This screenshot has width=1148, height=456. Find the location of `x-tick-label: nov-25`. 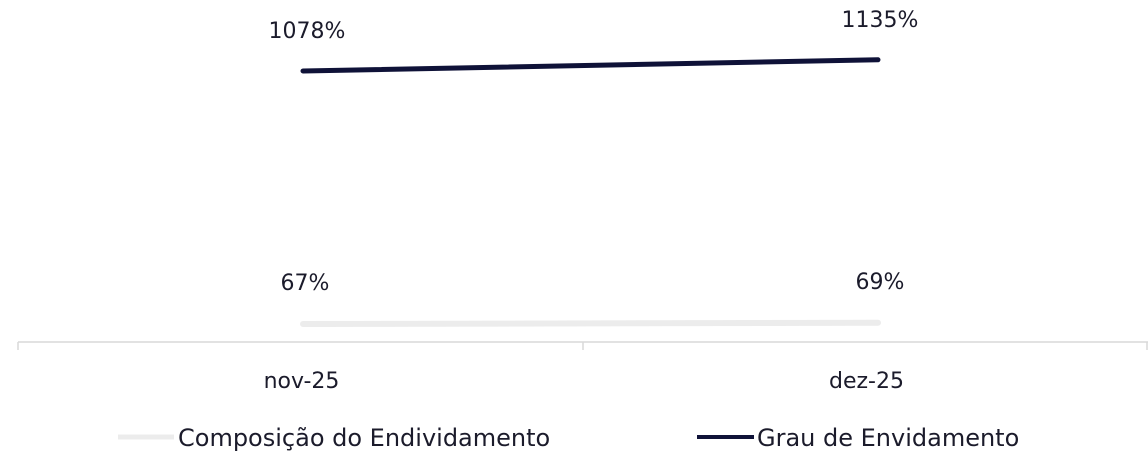

x-tick-label: nov-25 is located at coordinates (302, 381).